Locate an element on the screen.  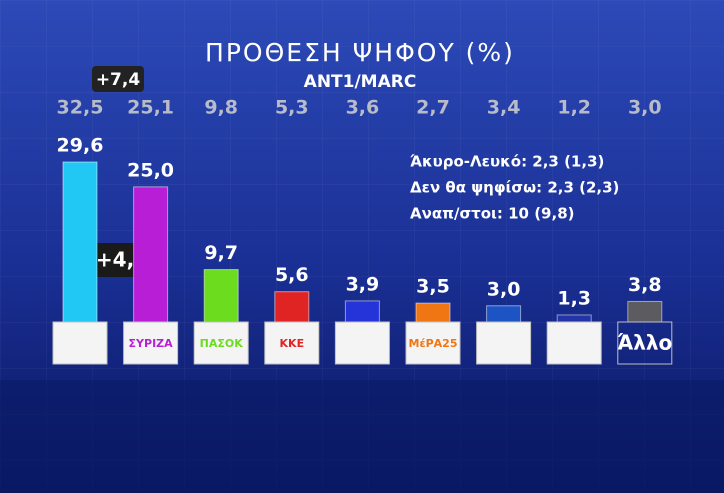
previous-value-label: 9,8 is located at coordinates (221, 108).